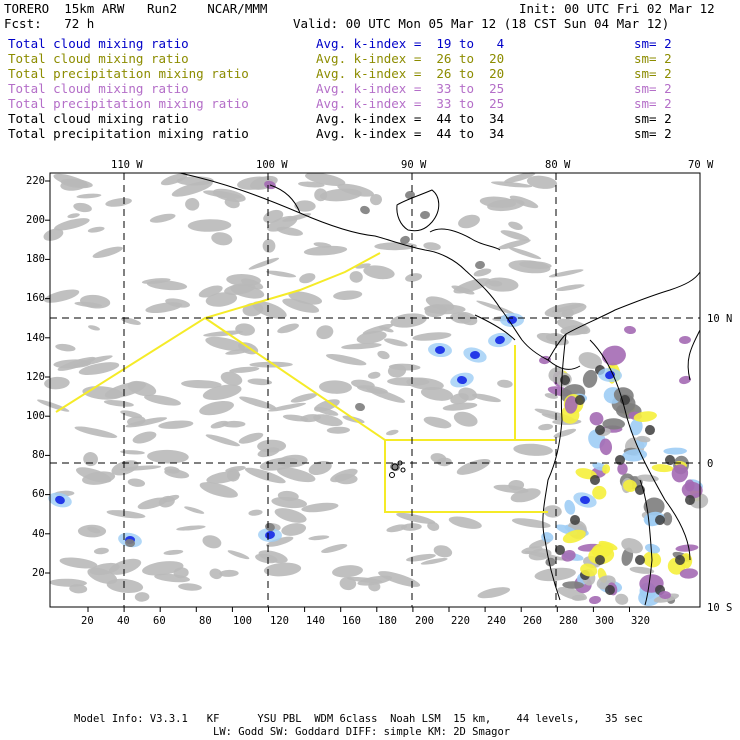  I want to click on x-tick-label: 200, so click(424, 621).